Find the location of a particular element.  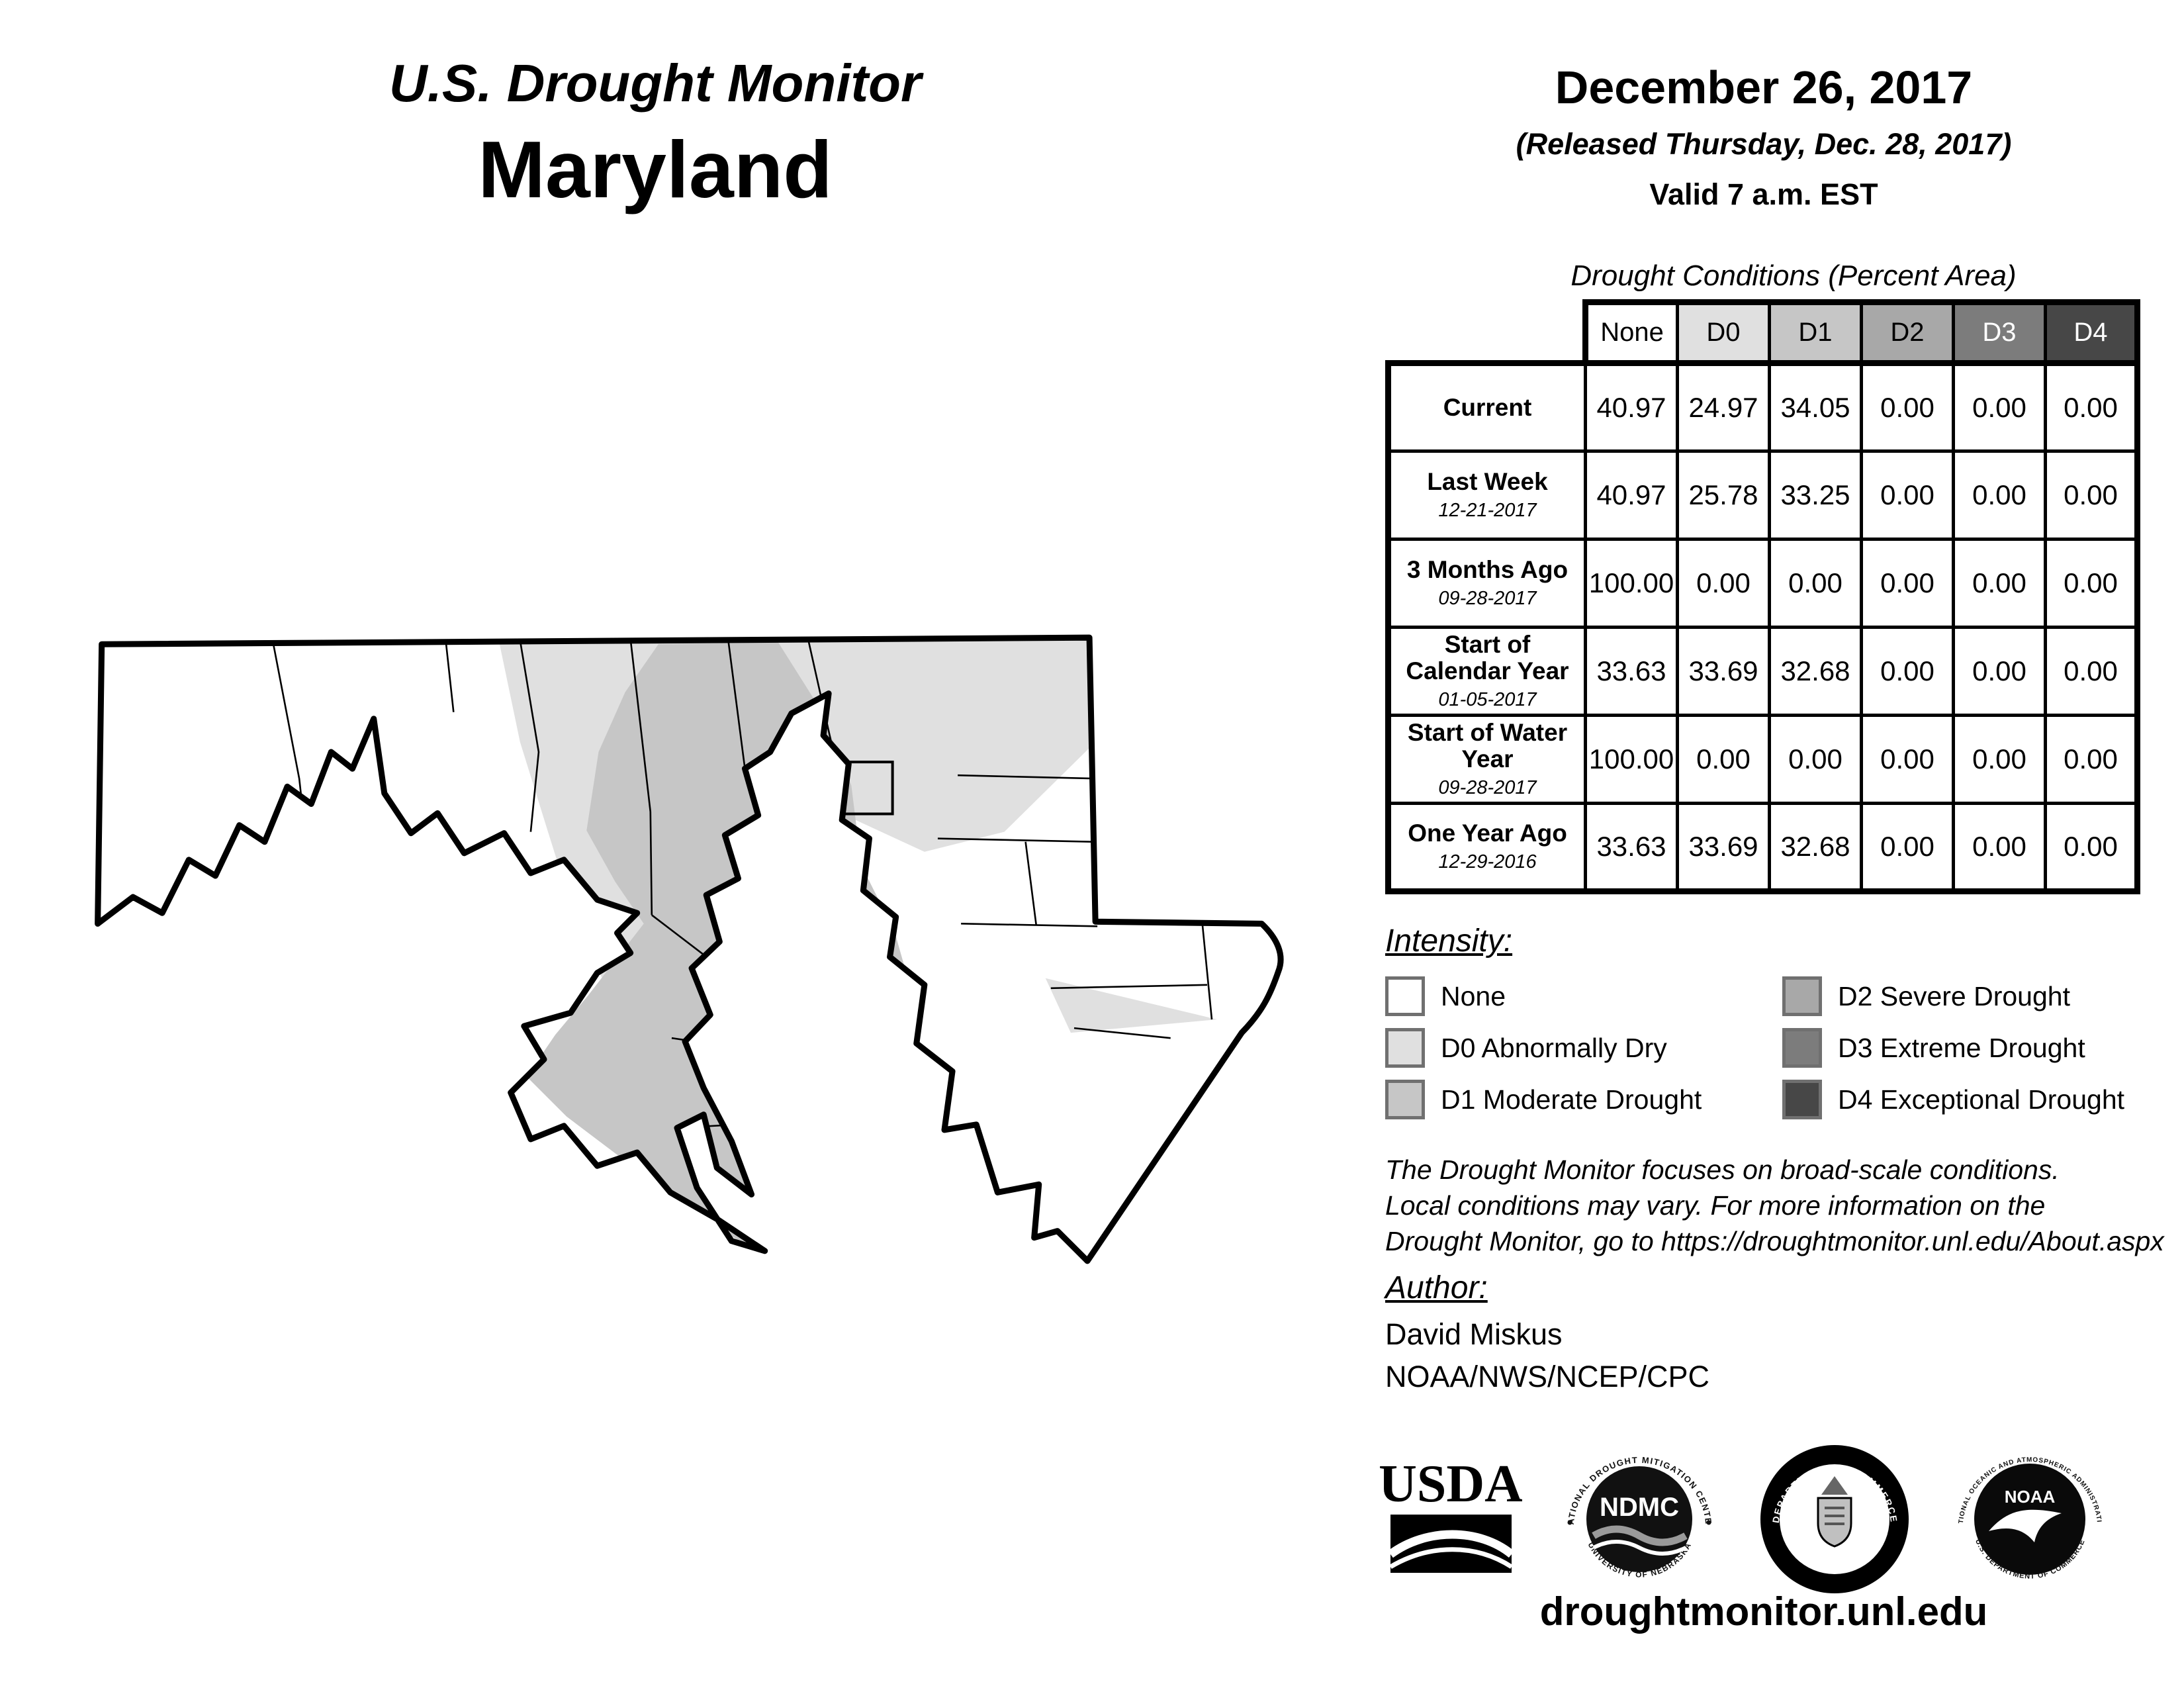

legend-label: D4 Exceptional Drought is located at coordinates (1982, 1099).